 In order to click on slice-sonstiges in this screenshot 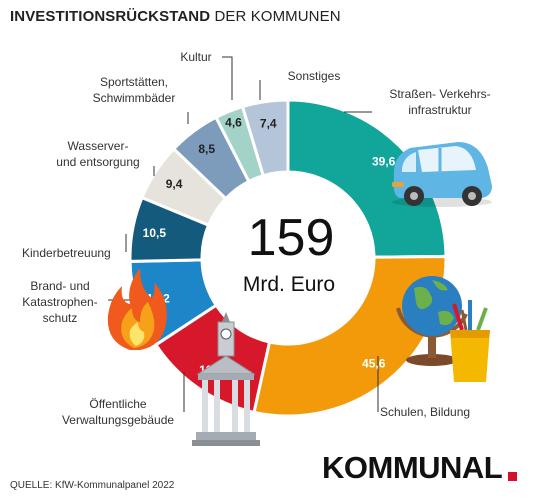, I will do `click(265, 138)`.